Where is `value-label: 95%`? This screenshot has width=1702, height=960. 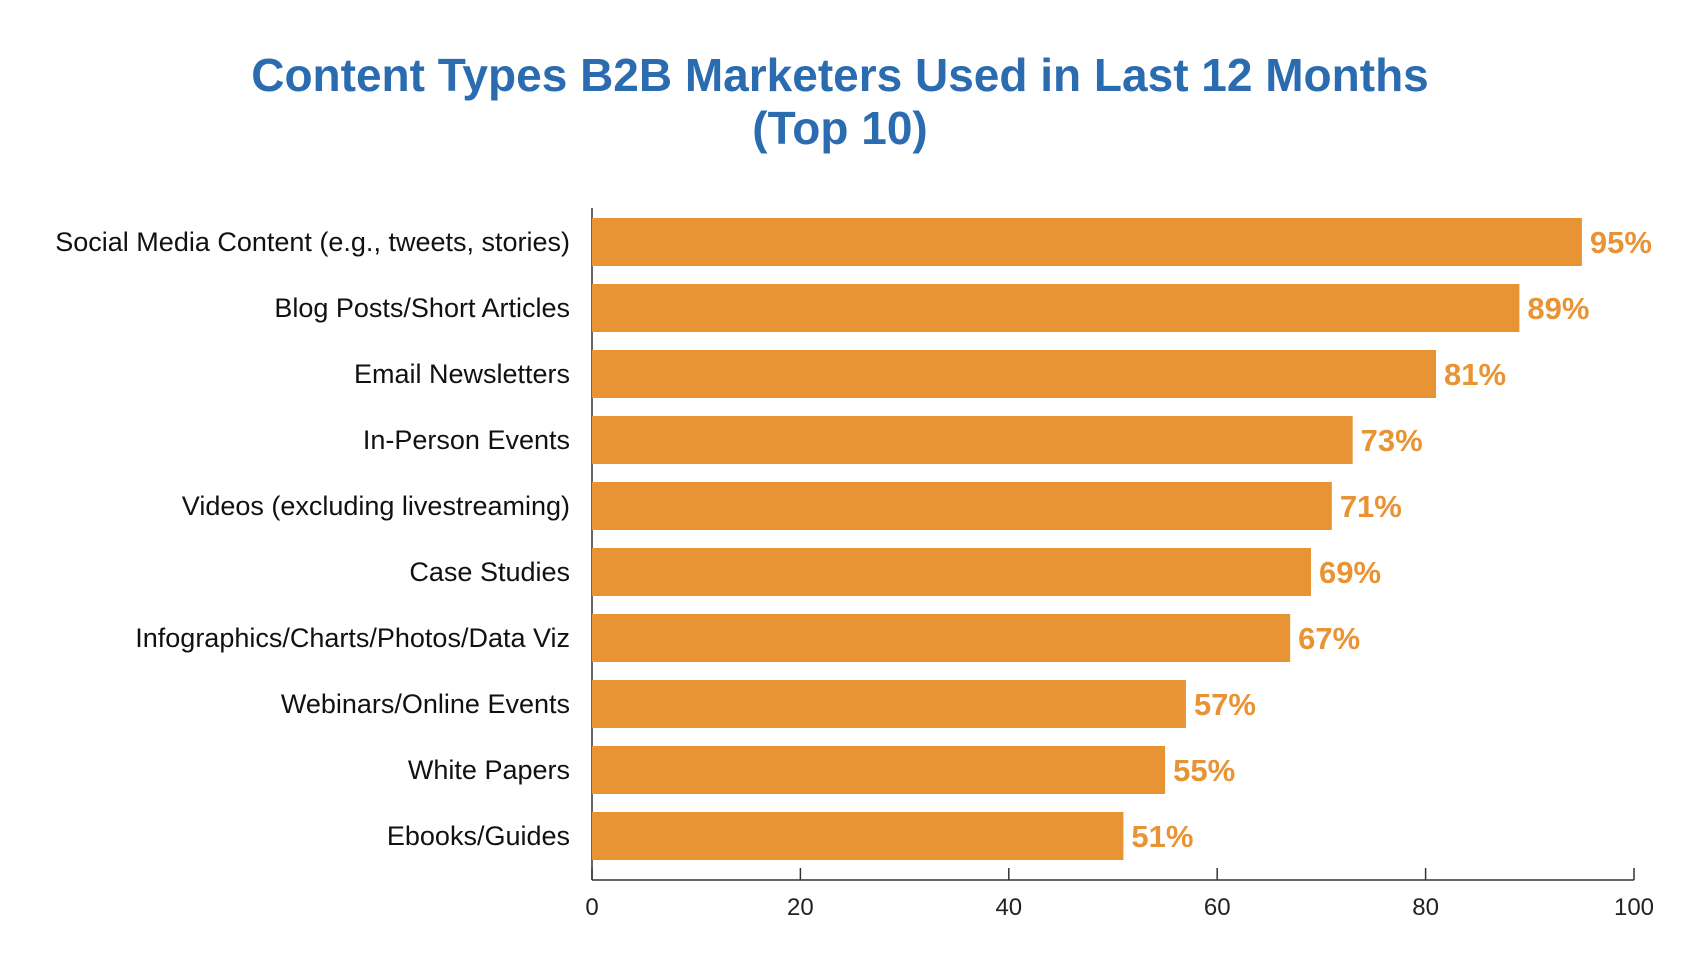
value-label: 95% is located at coordinates (1621, 242).